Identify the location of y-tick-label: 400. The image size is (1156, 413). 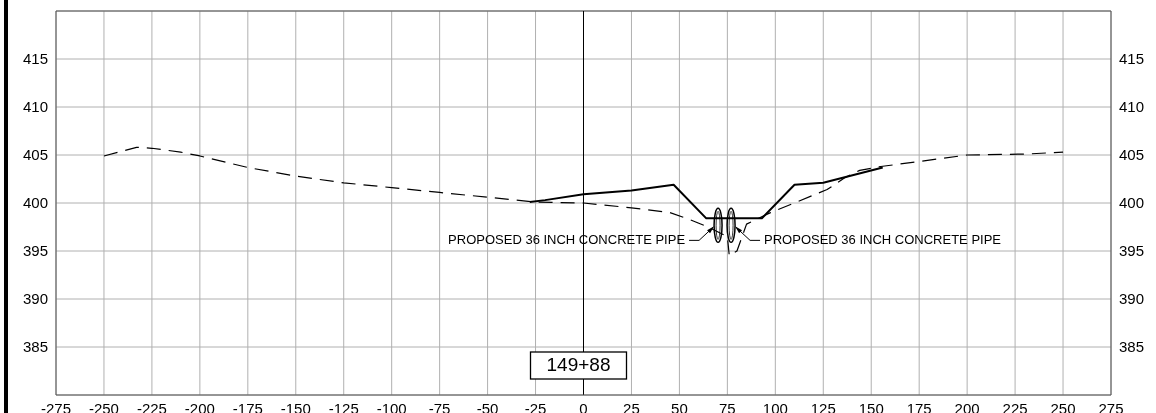
(35, 203).